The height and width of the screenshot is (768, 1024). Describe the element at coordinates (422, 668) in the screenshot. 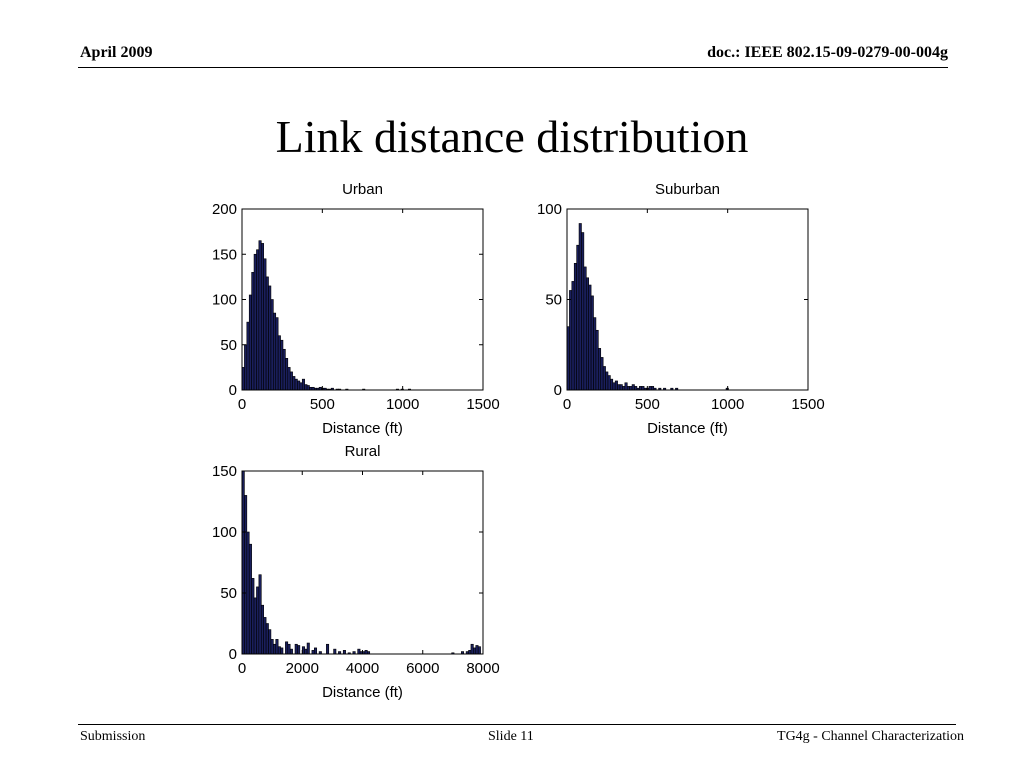

I see `x-tick-label: 6000` at that location.